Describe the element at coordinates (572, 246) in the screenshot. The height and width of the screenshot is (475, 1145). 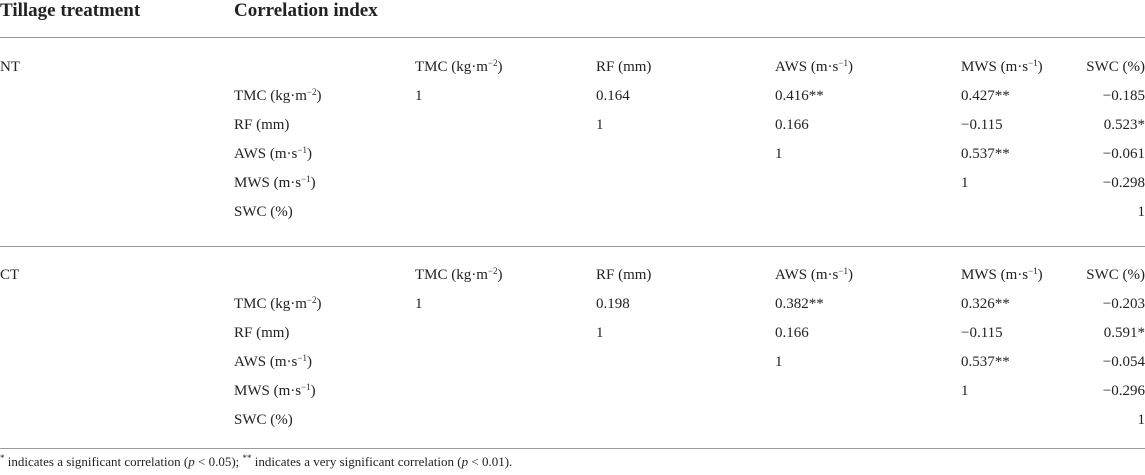
I see `rule-middle` at that location.